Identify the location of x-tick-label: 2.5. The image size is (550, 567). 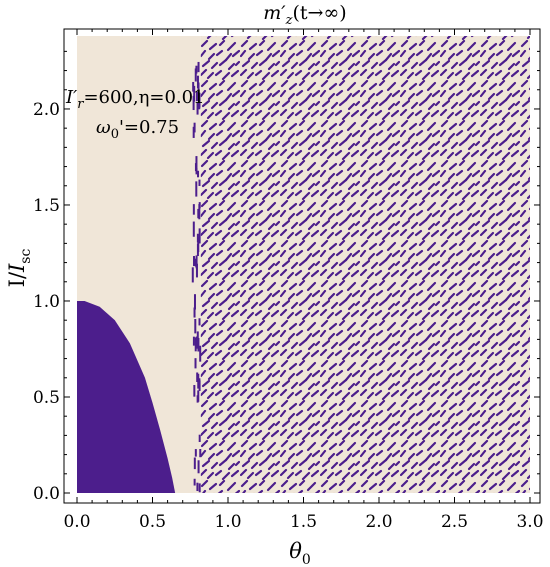
(454, 522).